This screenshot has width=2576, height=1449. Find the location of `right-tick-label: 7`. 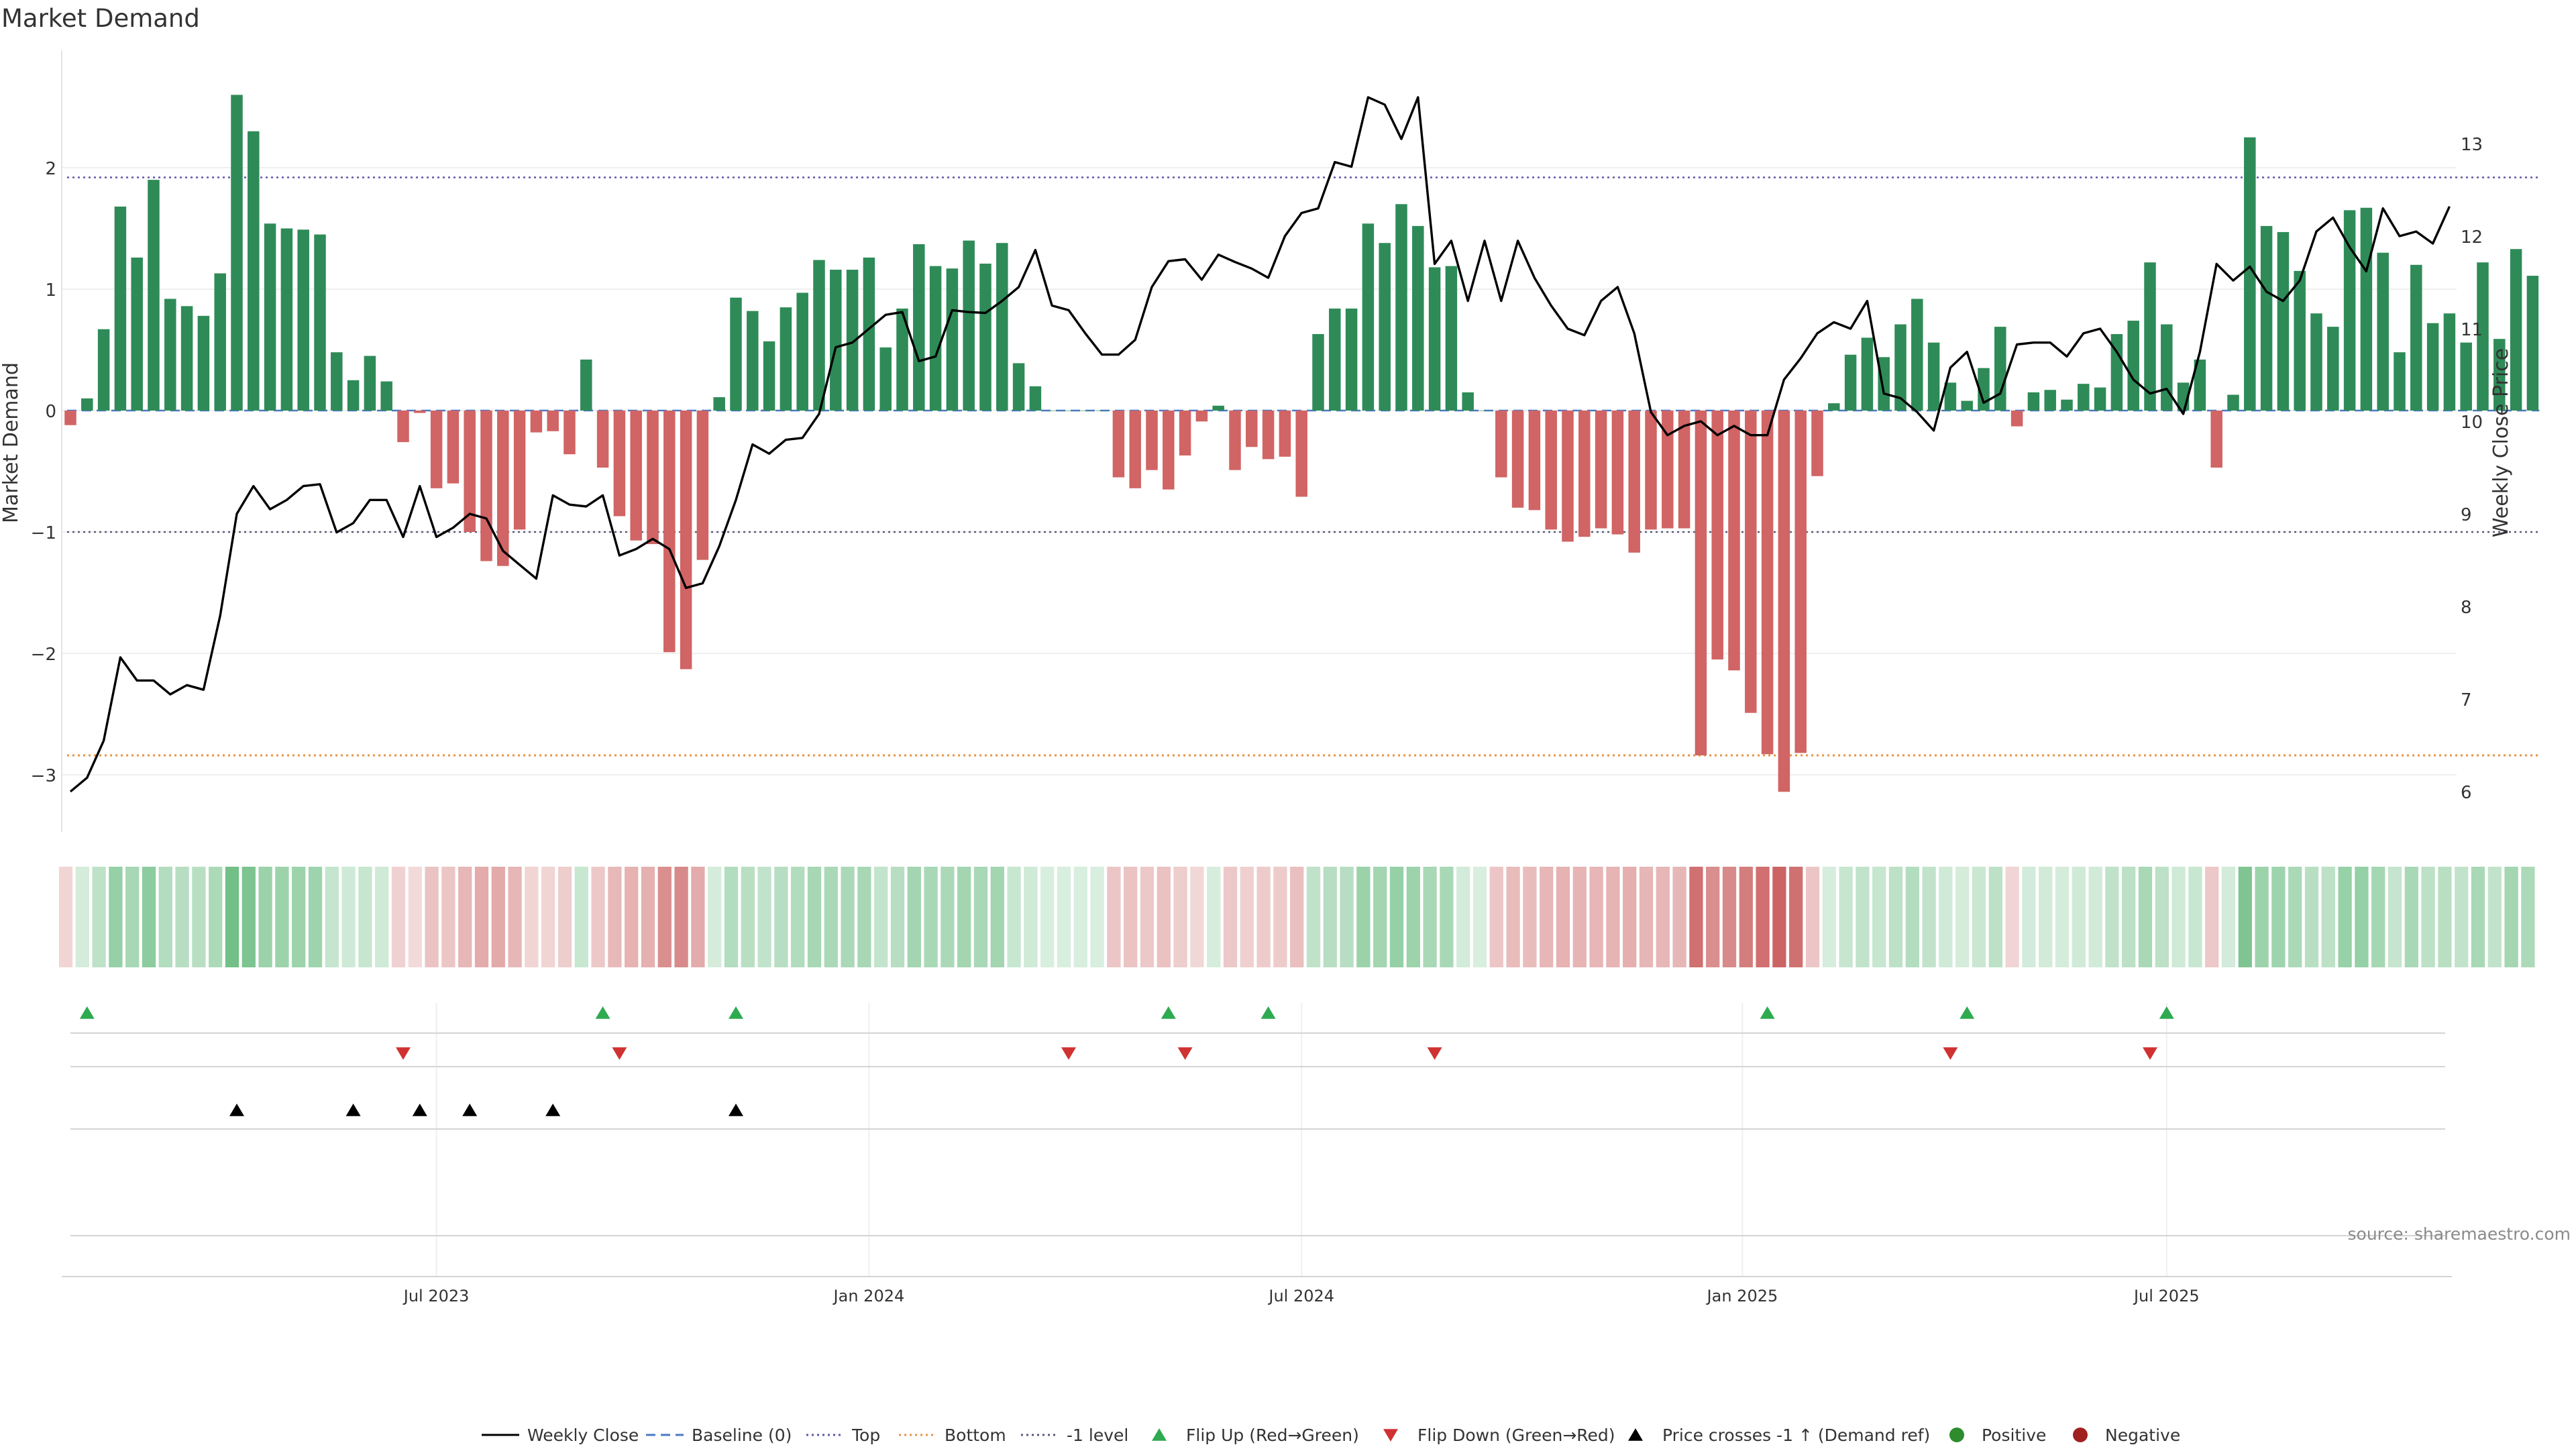

right-tick-label: 7 is located at coordinates (2466, 700).